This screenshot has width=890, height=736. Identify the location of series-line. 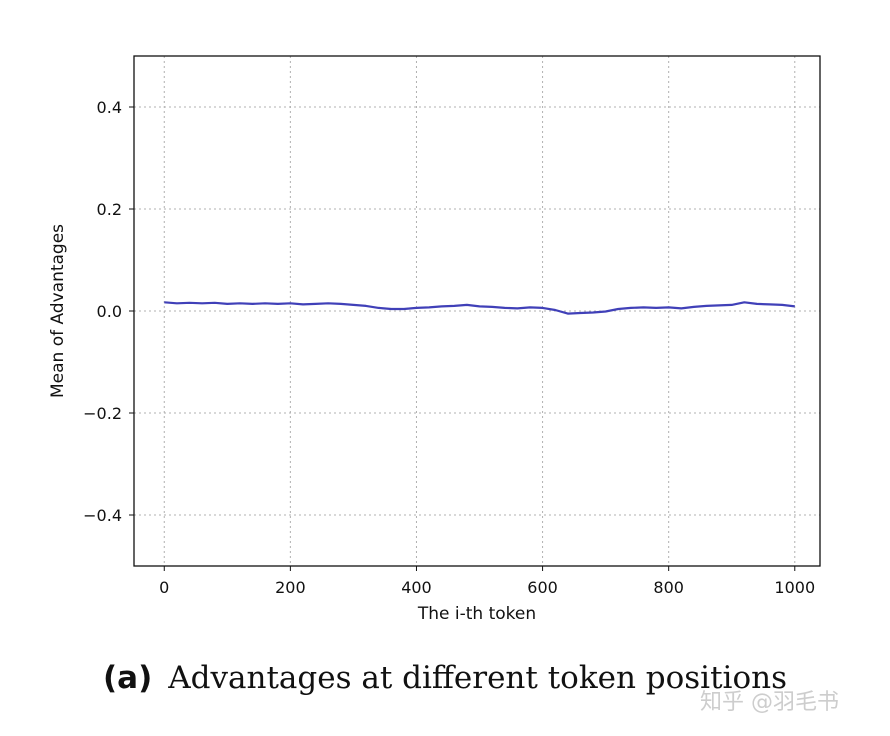
(479, 308).